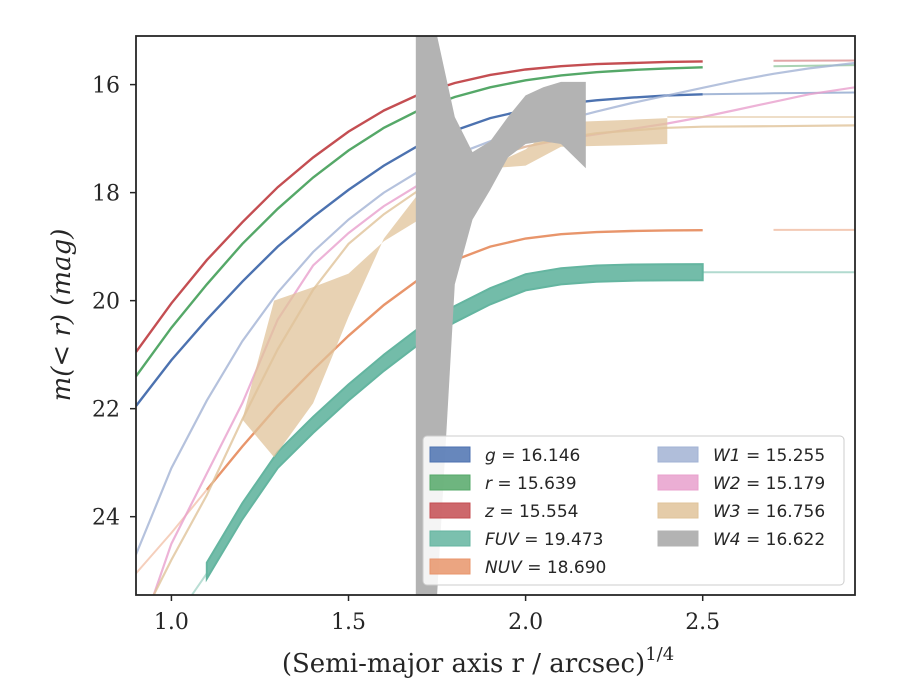  Describe the element at coordinates (531, 484) in the screenshot. I see `legend-label-r: r = 15.639` at that location.